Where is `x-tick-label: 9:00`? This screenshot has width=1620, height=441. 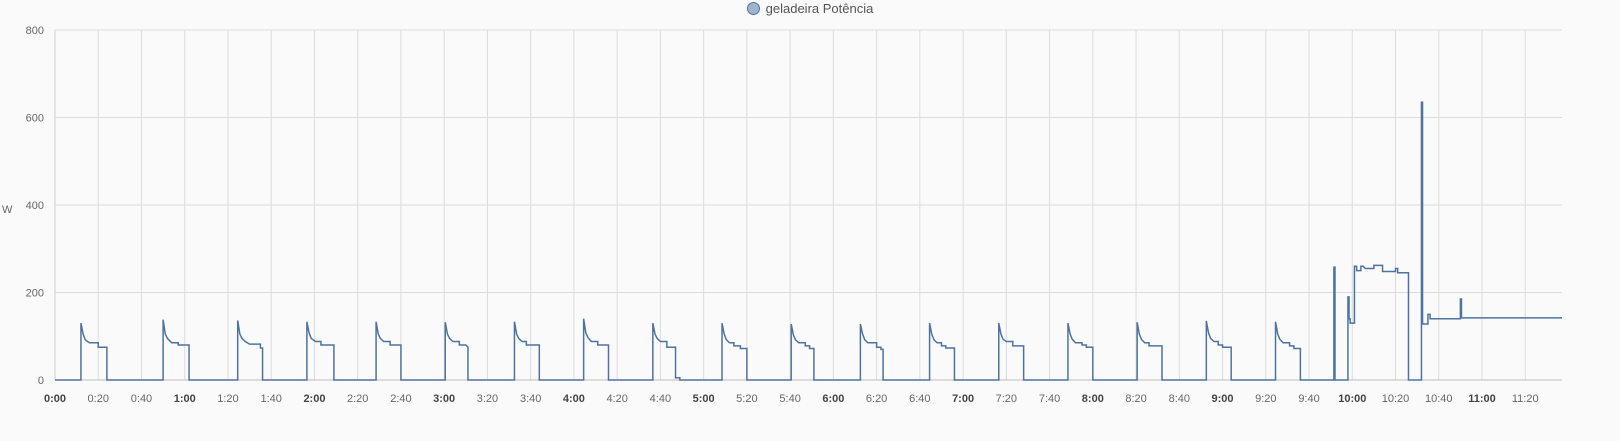
x-tick-label: 9:00 is located at coordinates (1223, 399).